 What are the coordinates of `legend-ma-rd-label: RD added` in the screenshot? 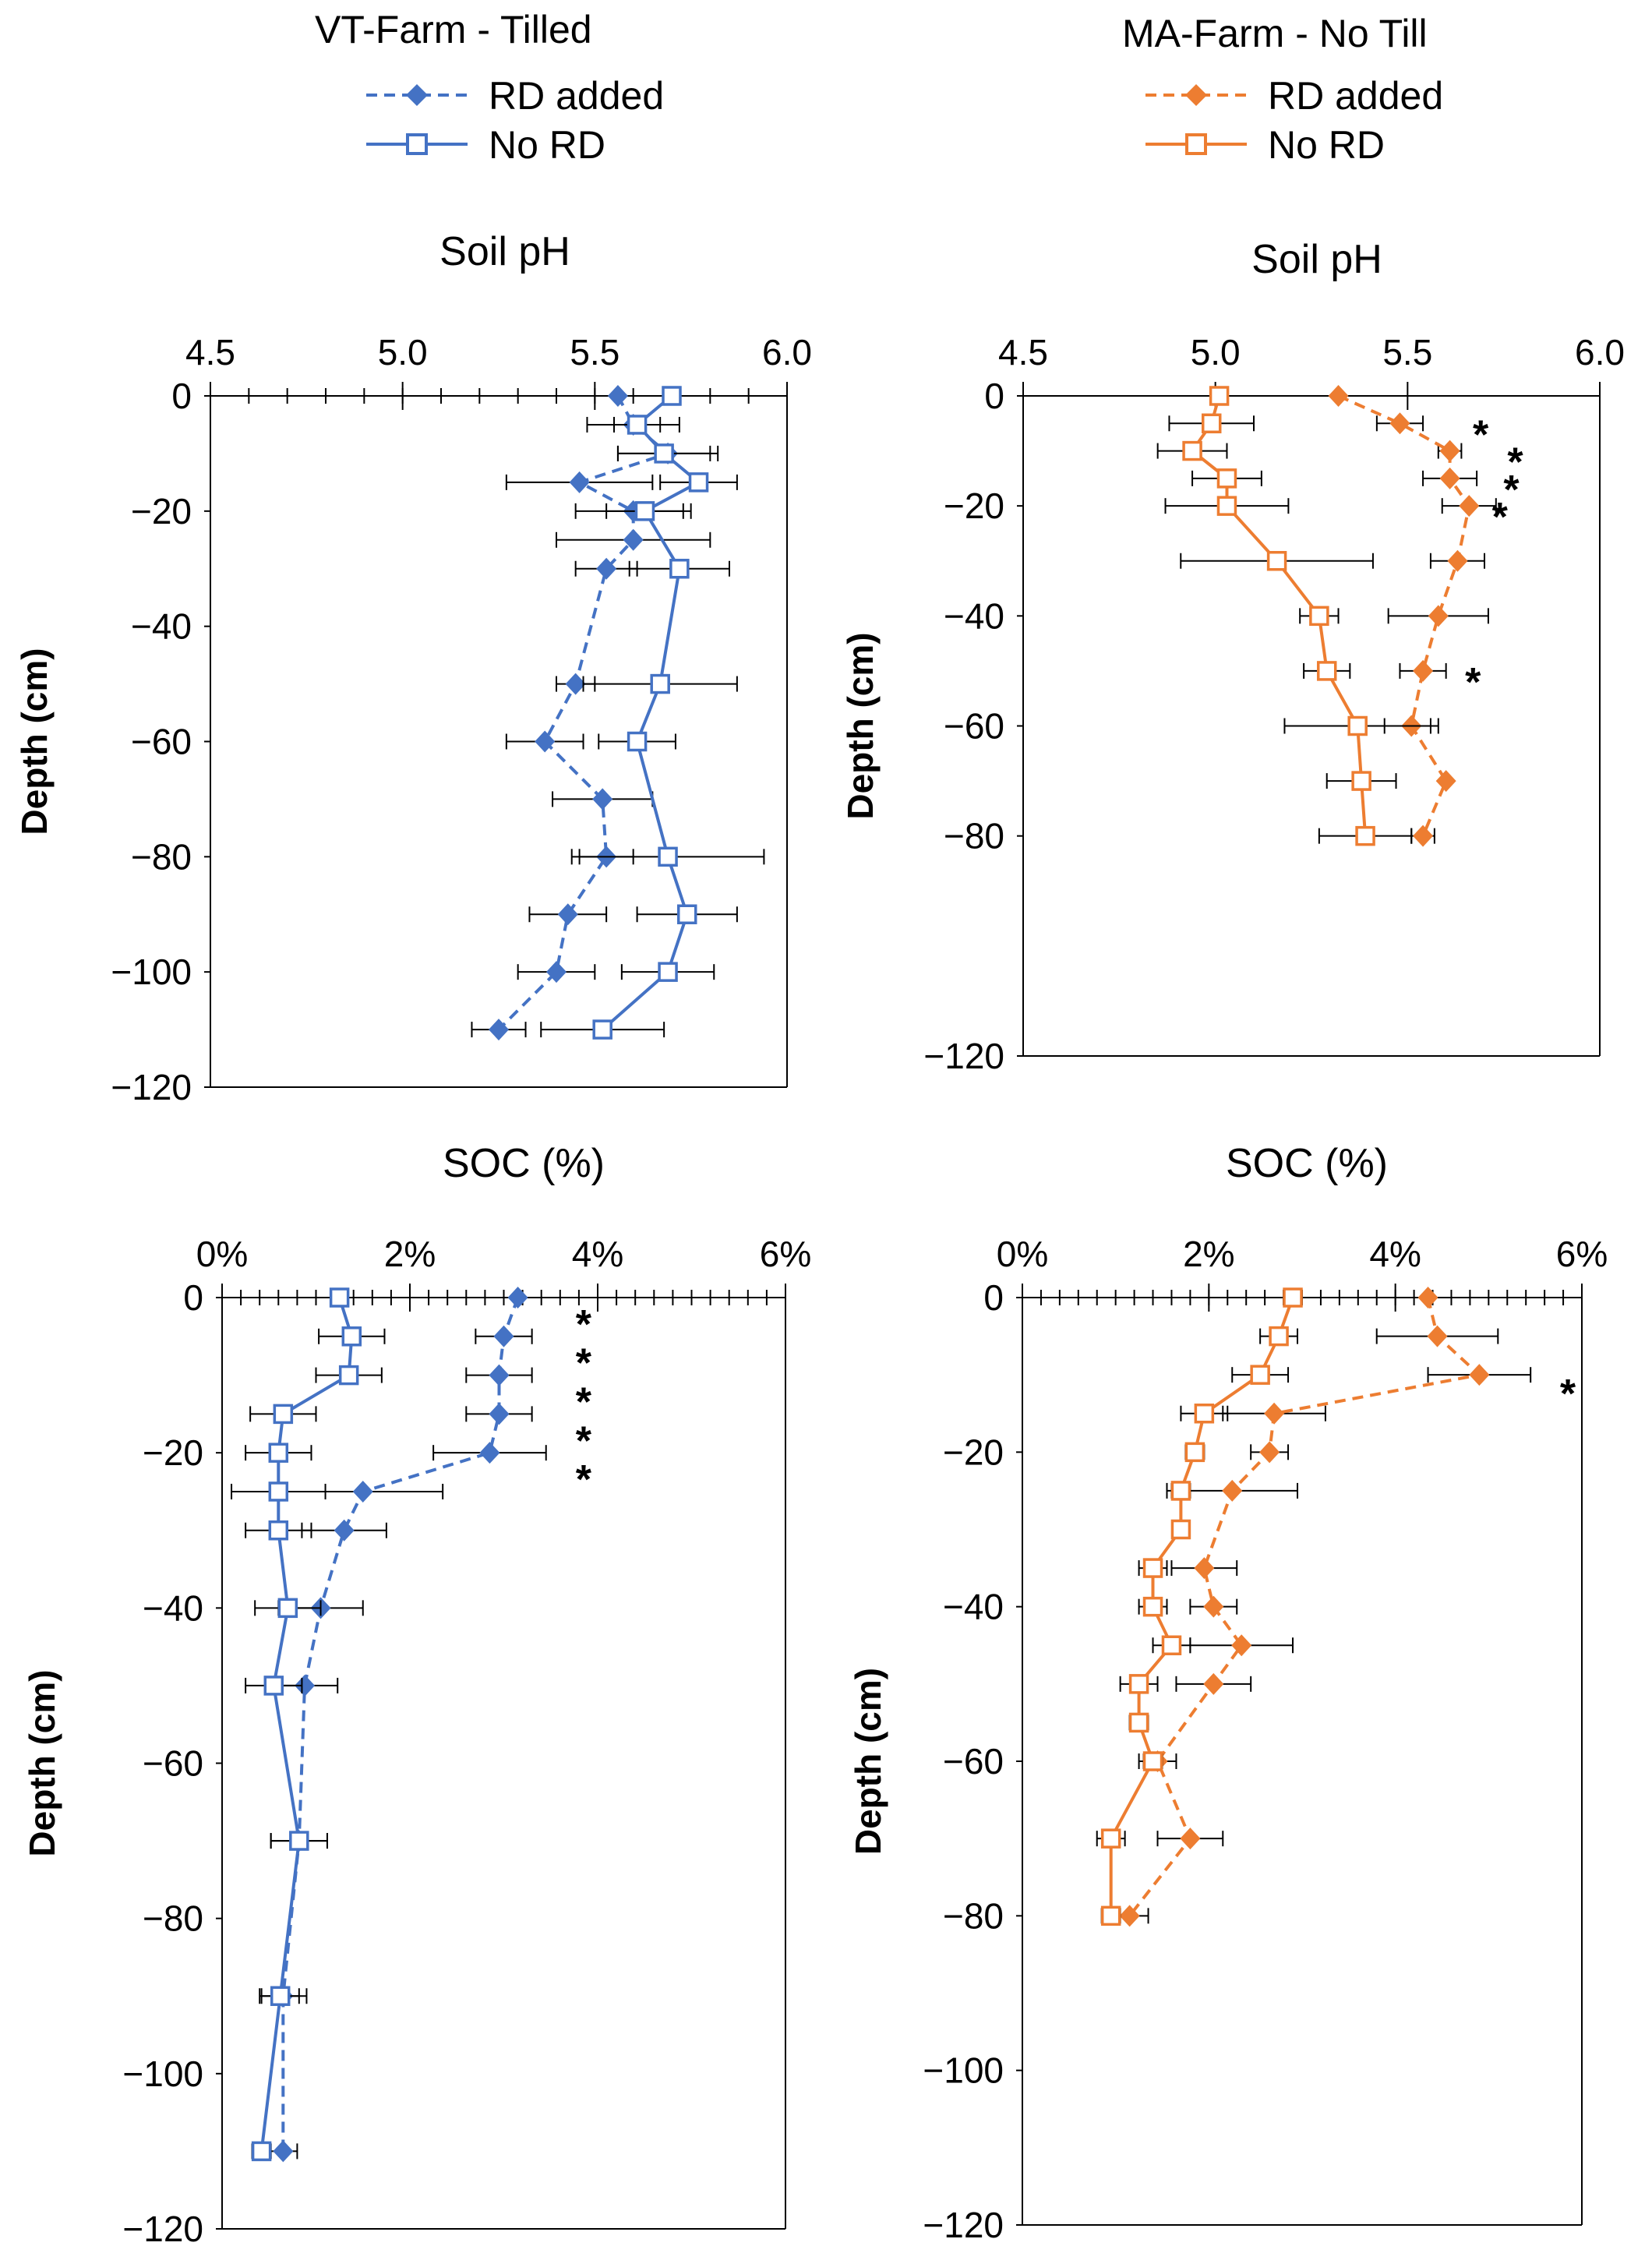 It's located at (1355, 96).